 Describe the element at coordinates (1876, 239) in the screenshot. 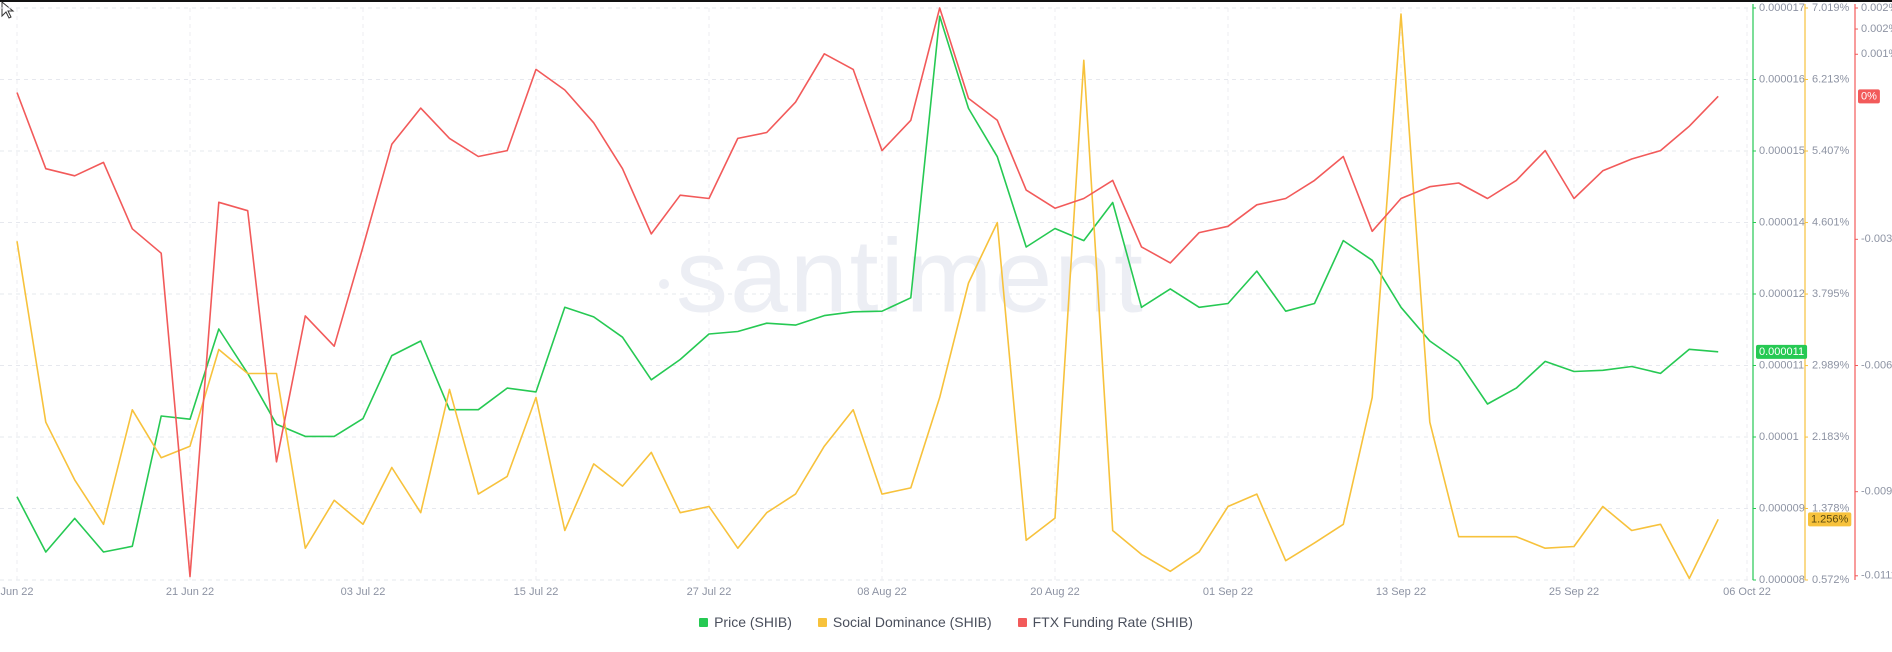

I see `y-tick-label: -0.0031` at that location.